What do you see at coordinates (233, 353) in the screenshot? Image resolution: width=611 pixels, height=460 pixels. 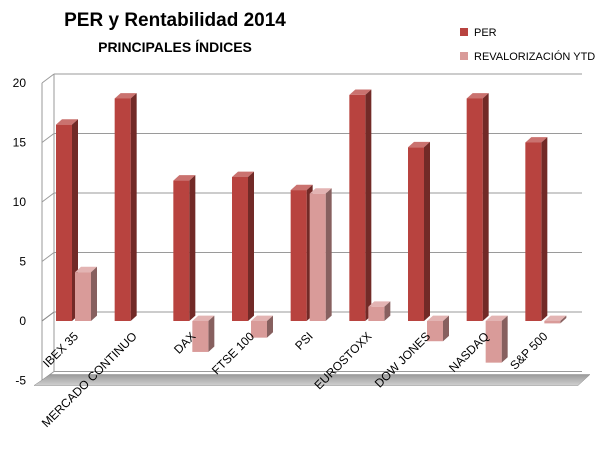 I see `x-tick-label: FTSE 100` at bounding box center [233, 353].